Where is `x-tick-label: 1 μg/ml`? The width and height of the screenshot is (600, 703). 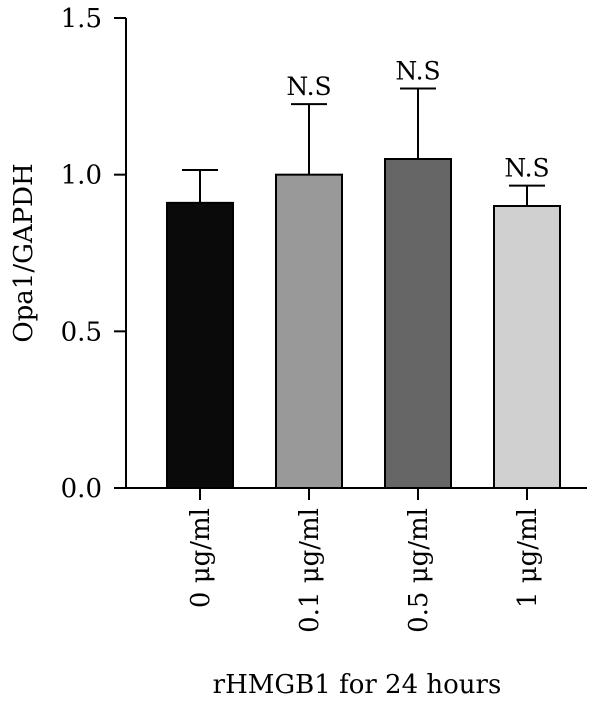 x-tick-label: 1 μg/ml is located at coordinates (528, 558).